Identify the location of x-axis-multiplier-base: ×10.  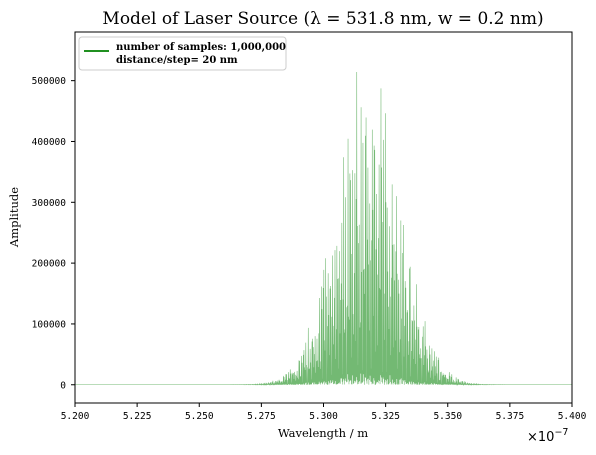
(540, 437).